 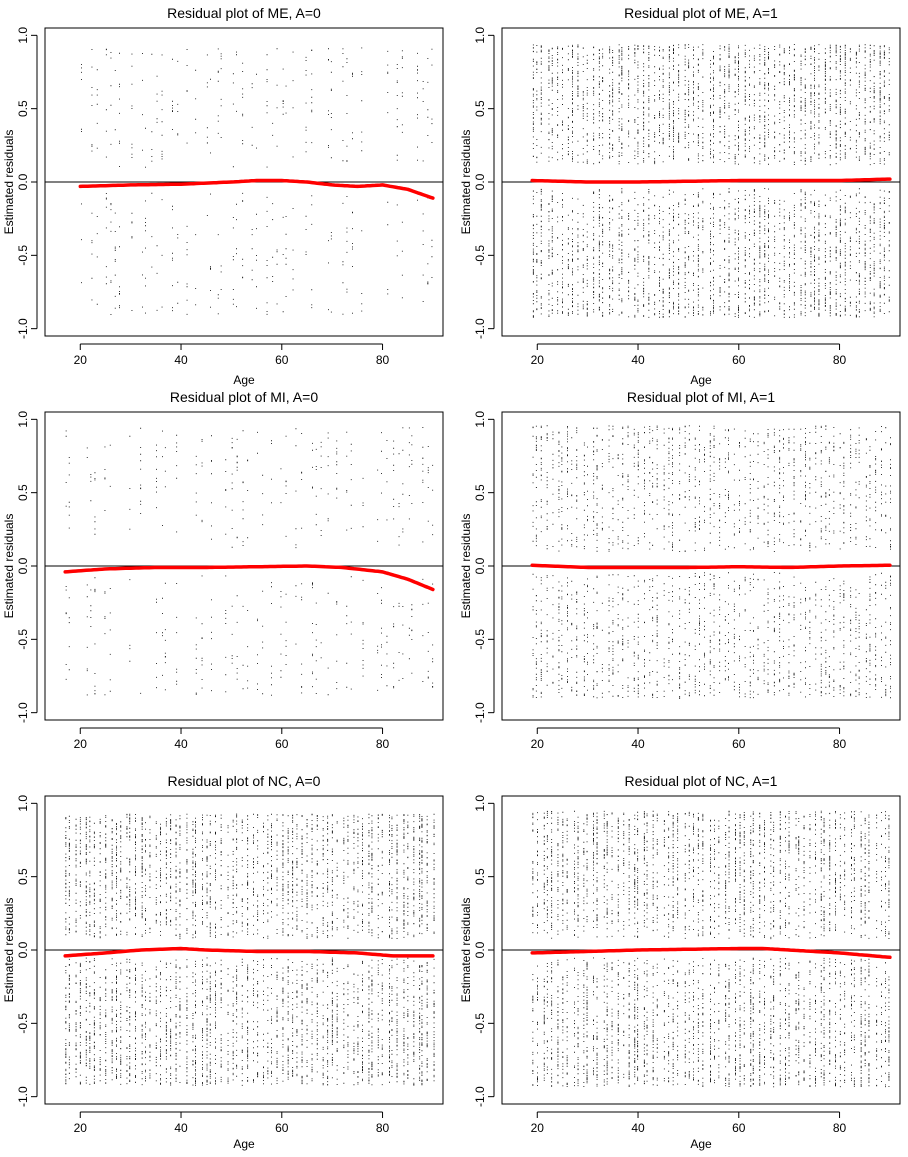 I want to click on panel-title: Residual plot of MI, A=0, so click(x=244, y=397).